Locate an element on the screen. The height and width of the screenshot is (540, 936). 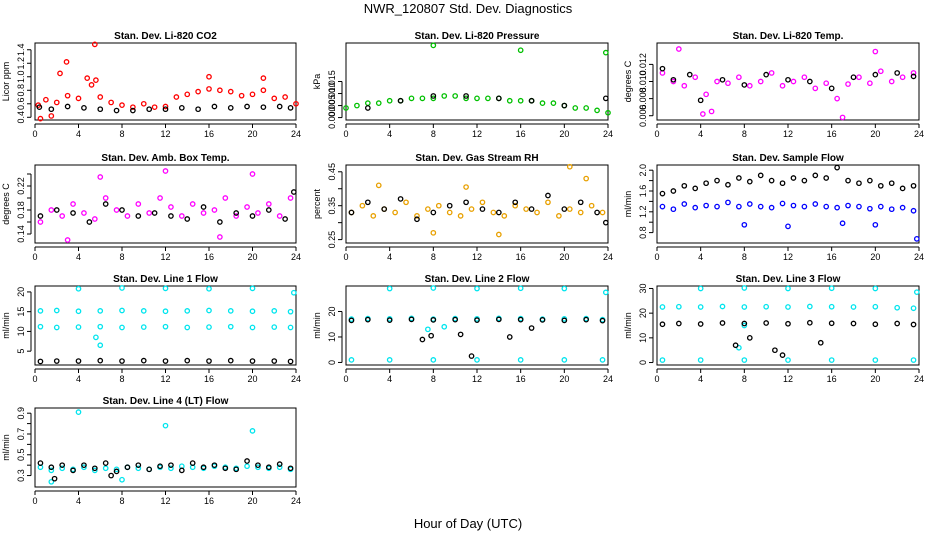
y-tick-label: 20 is located at coordinates (21, 292).